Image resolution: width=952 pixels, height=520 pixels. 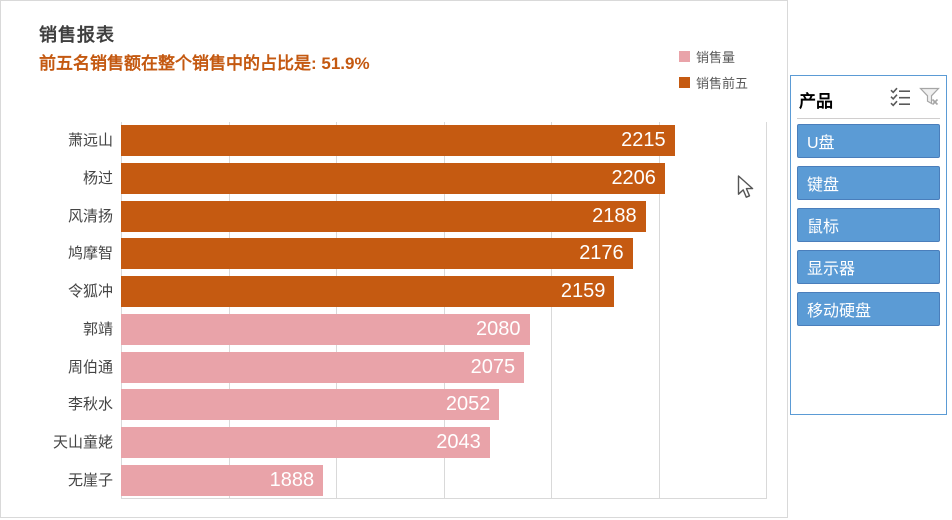 I want to click on product-slicer-panel: 产品 U盘键盘鼠标显示器移动硬盘, so click(x=868, y=245).